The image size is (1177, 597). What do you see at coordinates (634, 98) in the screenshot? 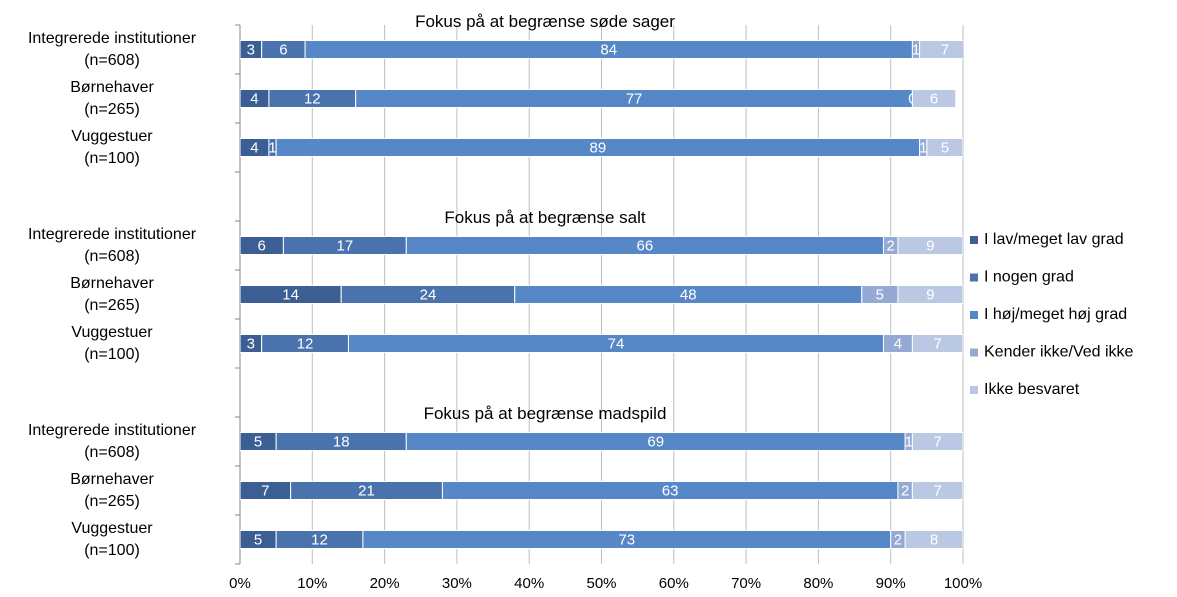
I see `data-label: 77` at bounding box center [634, 98].